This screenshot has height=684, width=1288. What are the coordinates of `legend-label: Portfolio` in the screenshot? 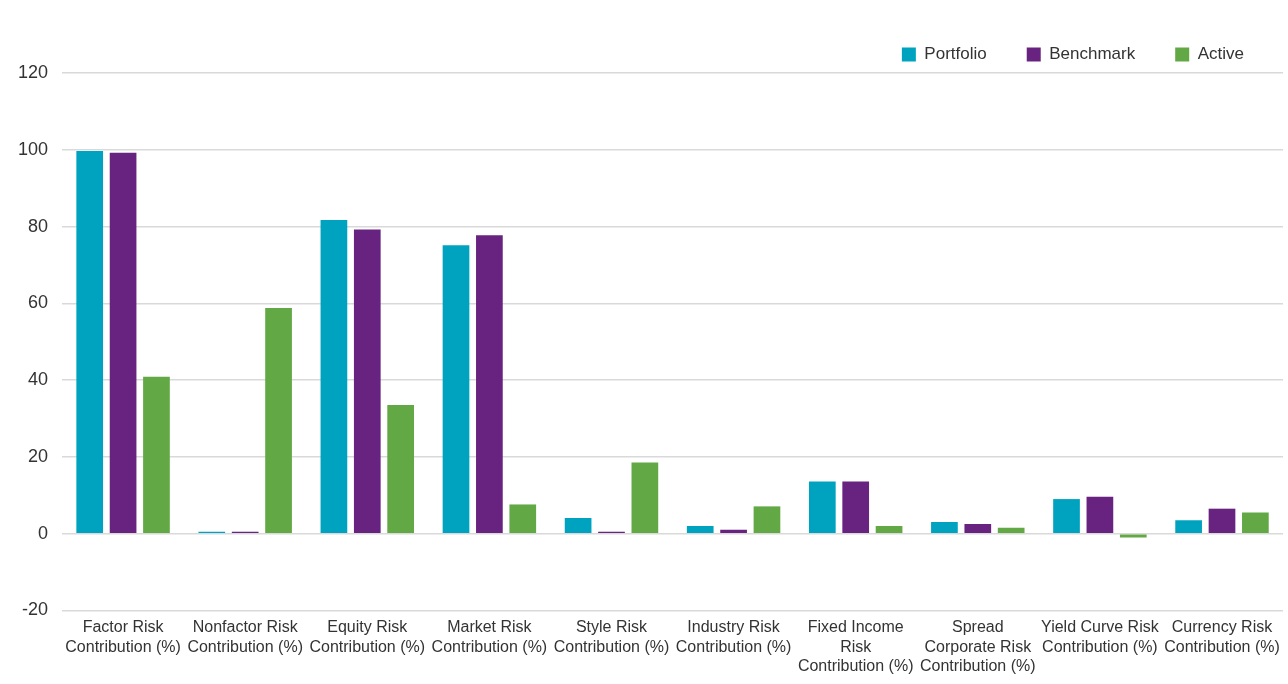 It's located at (955, 54).